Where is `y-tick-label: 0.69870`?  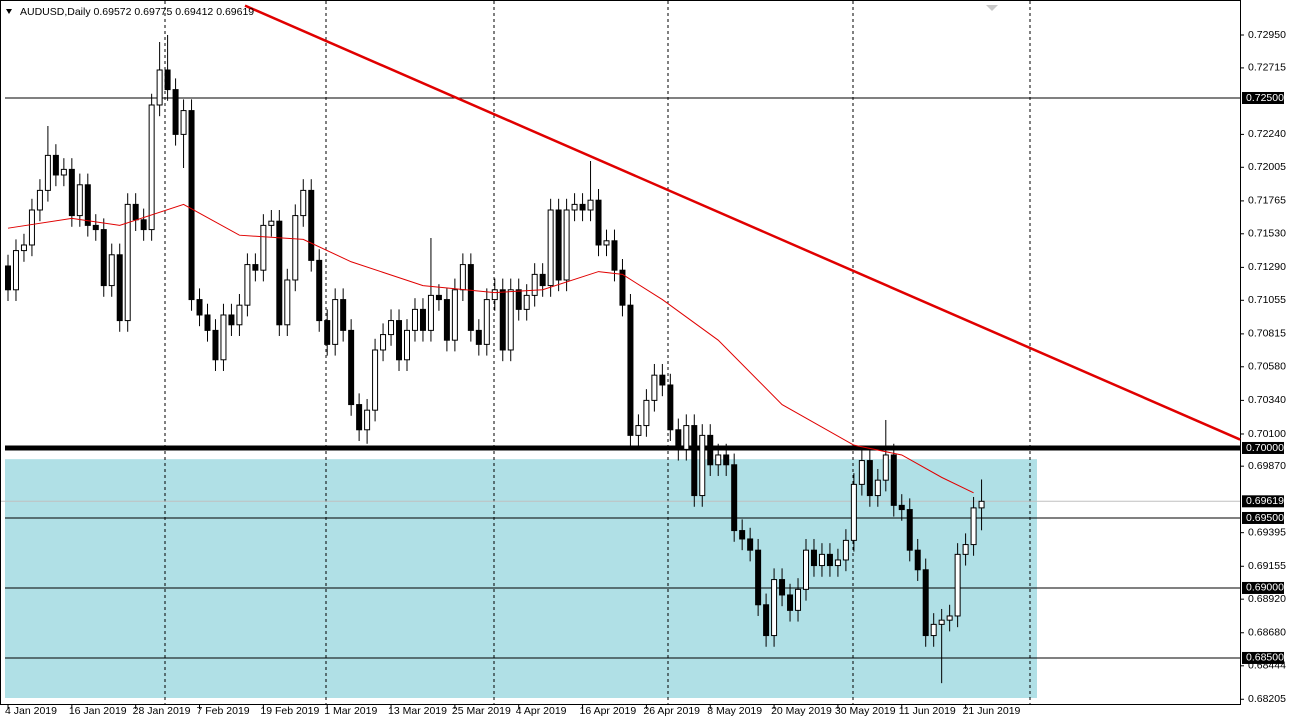
y-tick-label: 0.69870 is located at coordinates (1267, 466).